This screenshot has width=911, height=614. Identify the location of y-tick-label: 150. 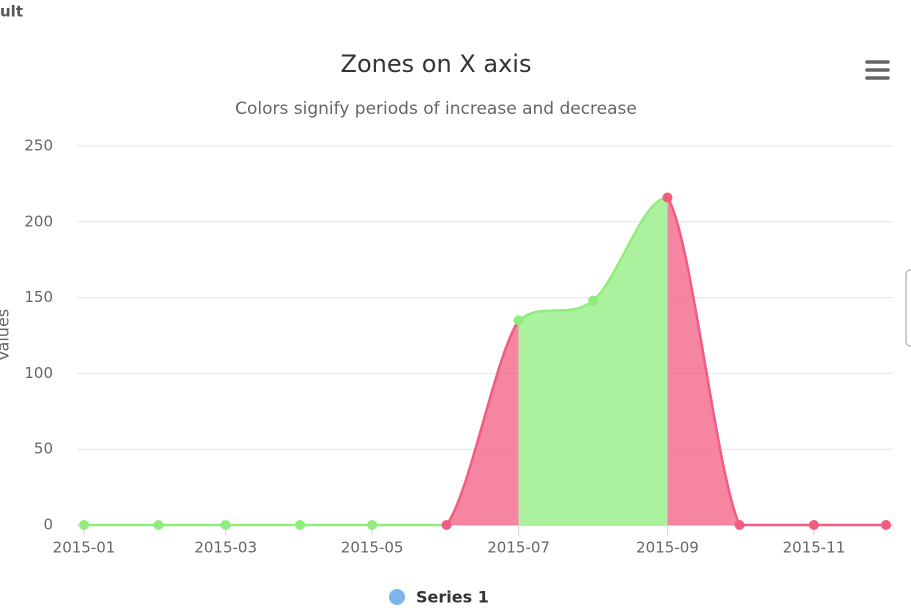
(38, 297).